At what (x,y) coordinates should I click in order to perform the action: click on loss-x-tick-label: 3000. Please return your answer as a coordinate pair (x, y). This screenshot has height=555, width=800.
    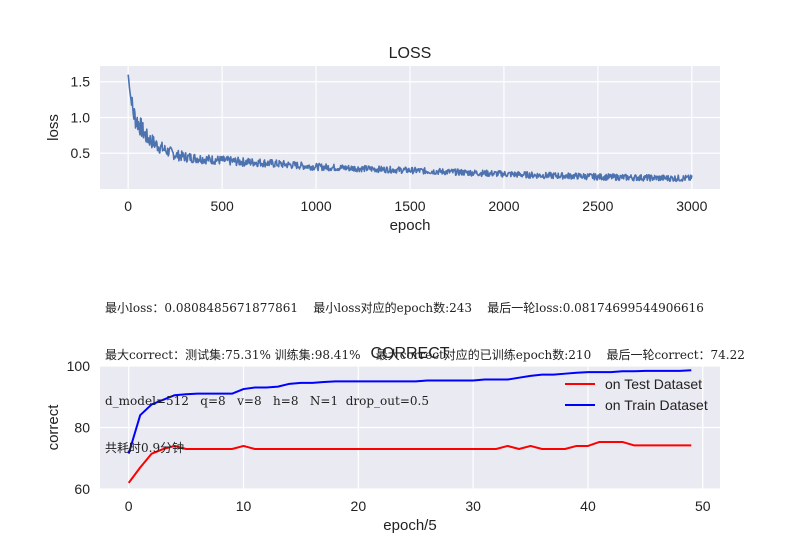
    Looking at the image, I should click on (691, 206).